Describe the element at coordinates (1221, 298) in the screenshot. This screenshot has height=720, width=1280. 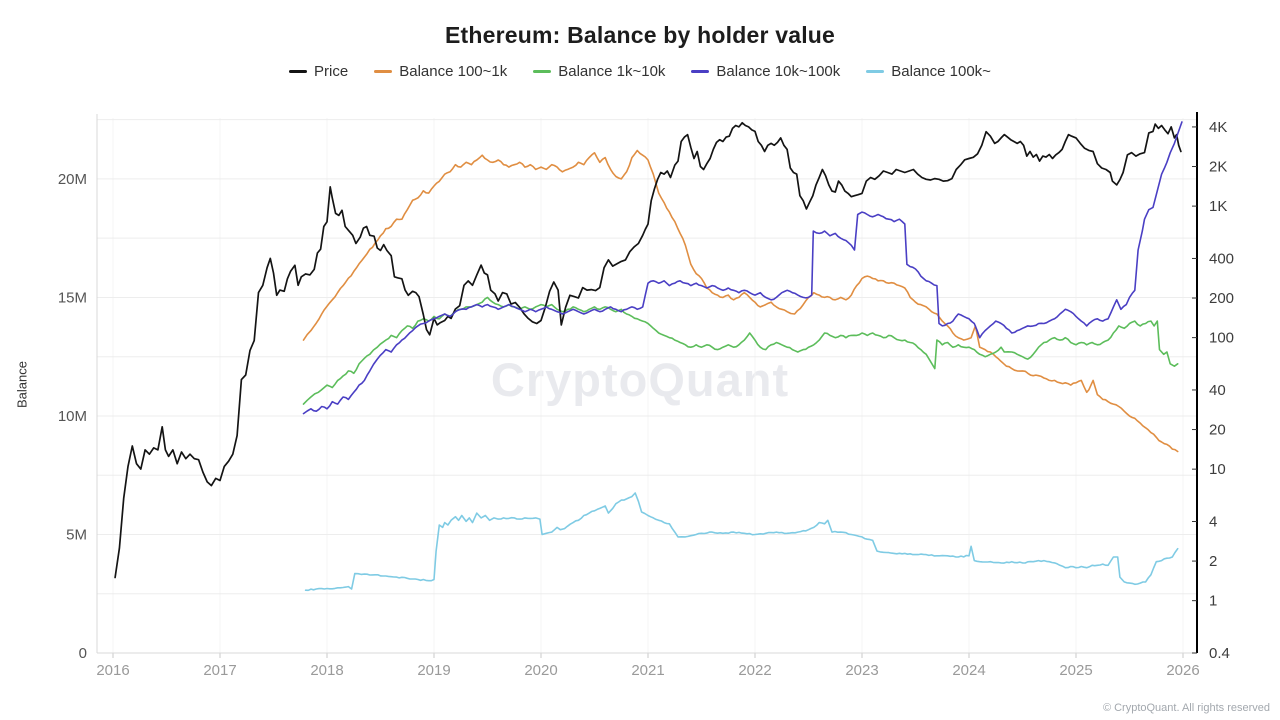
I see `right-tick-label: 200` at that location.